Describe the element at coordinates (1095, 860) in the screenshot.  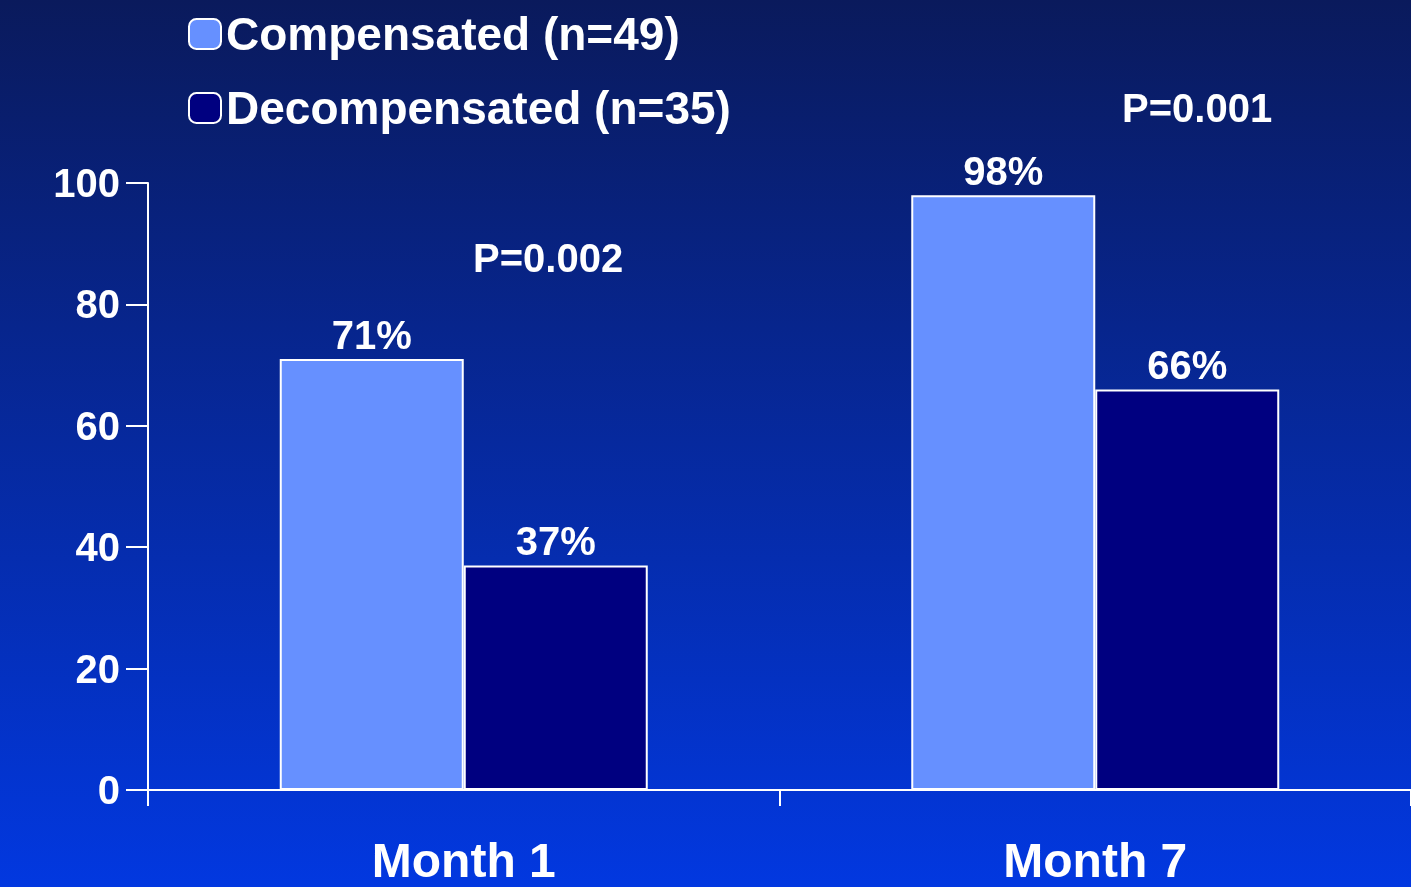
I see `x-tick-label: Month 7` at that location.